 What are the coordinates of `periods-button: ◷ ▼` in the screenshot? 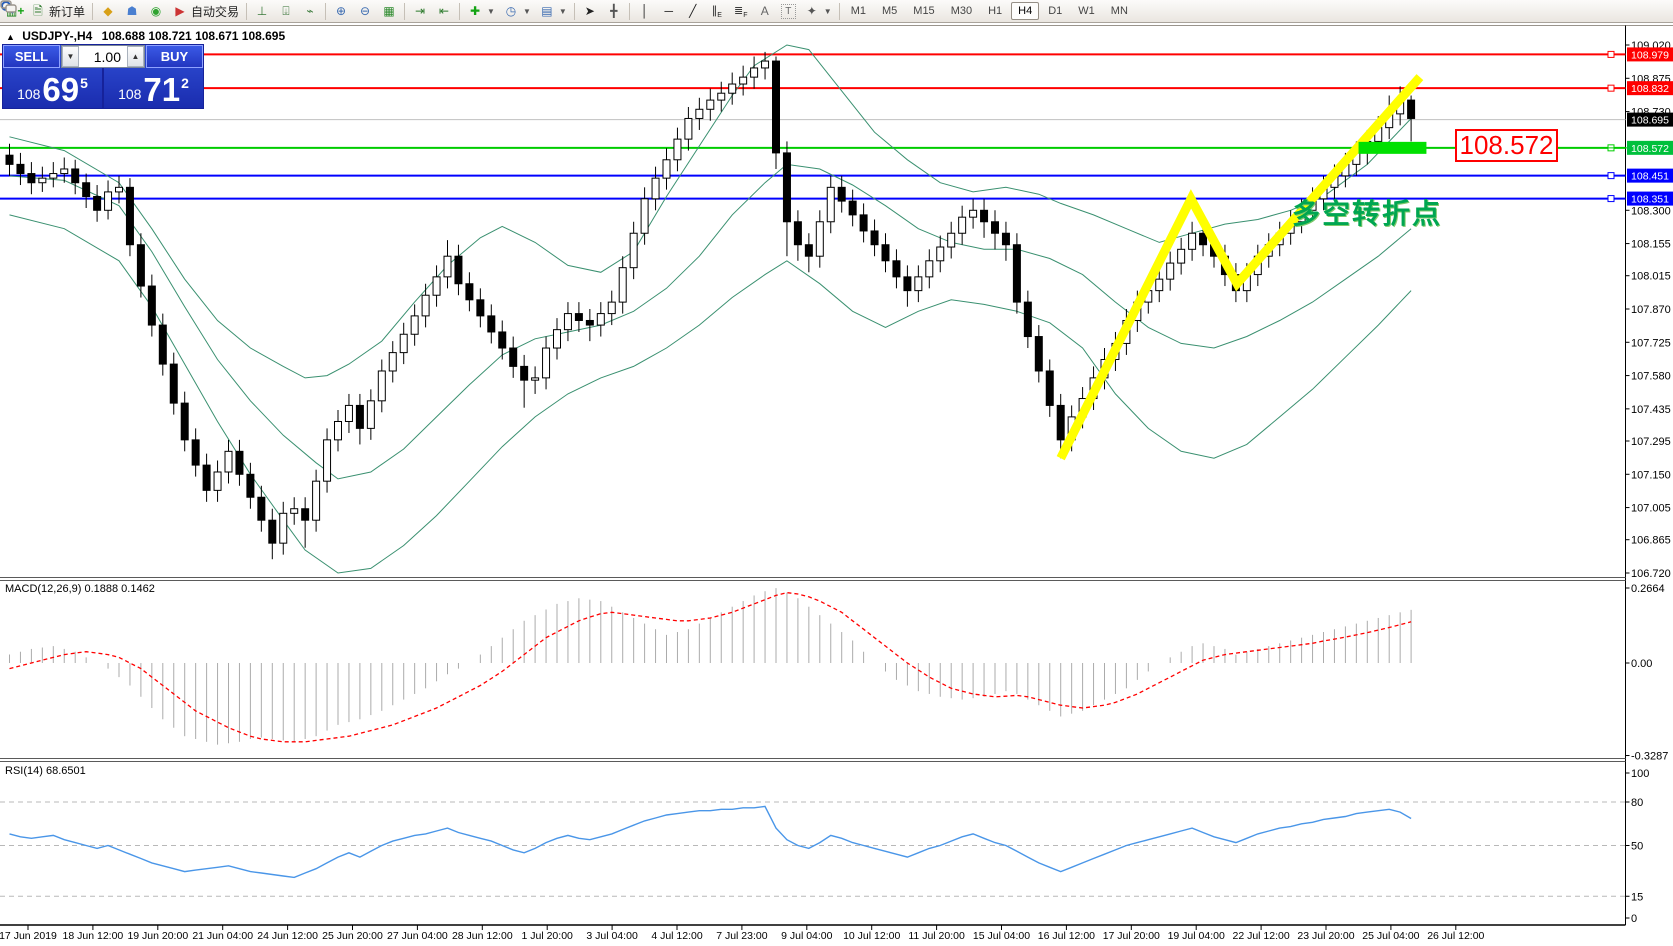 It's located at (517, 11).